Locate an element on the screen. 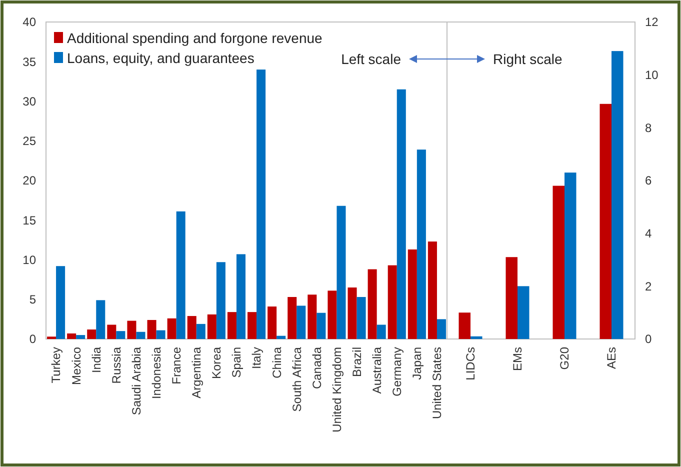 The height and width of the screenshot is (467, 681). x-tick-label: Canada is located at coordinates (317, 368).